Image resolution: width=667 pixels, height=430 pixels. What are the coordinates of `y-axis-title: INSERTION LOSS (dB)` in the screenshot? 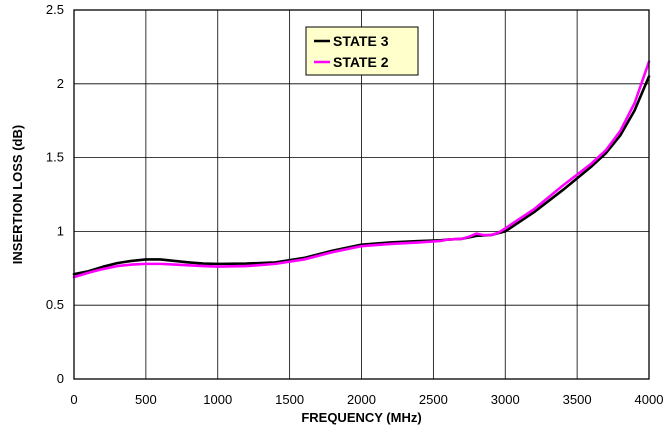 It's located at (17, 194).